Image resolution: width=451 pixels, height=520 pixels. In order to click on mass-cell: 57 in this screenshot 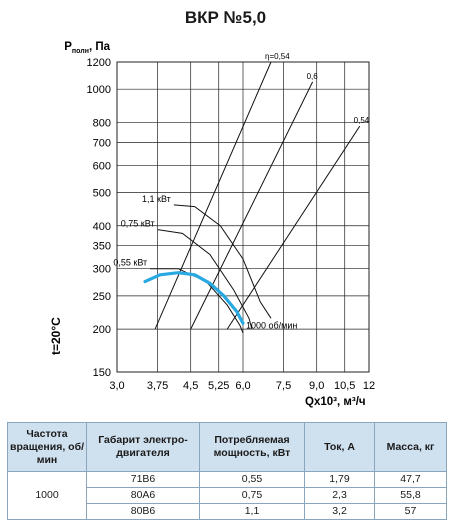, I will do `click(410, 511)`.